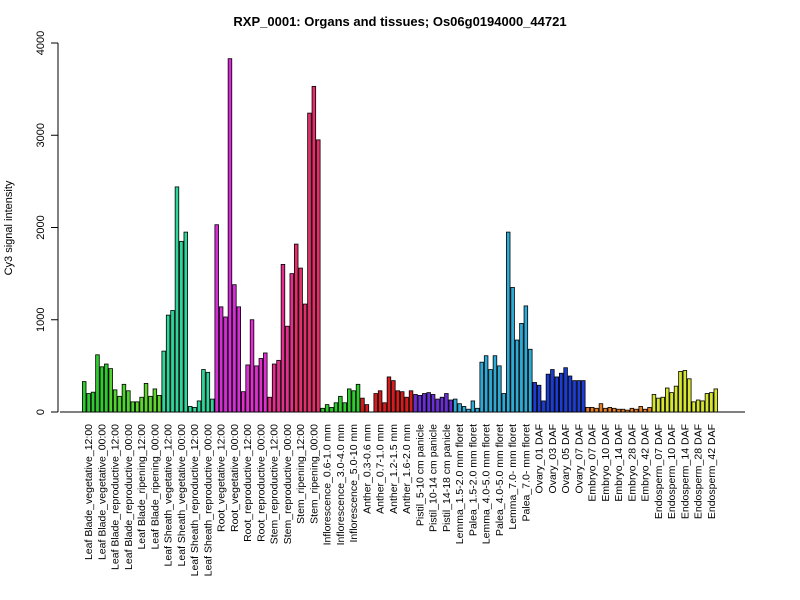 The height and width of the screenshot is (600, 800). I want to click on x-tick-label: Embryo_14 DAF, so click(619, 463).